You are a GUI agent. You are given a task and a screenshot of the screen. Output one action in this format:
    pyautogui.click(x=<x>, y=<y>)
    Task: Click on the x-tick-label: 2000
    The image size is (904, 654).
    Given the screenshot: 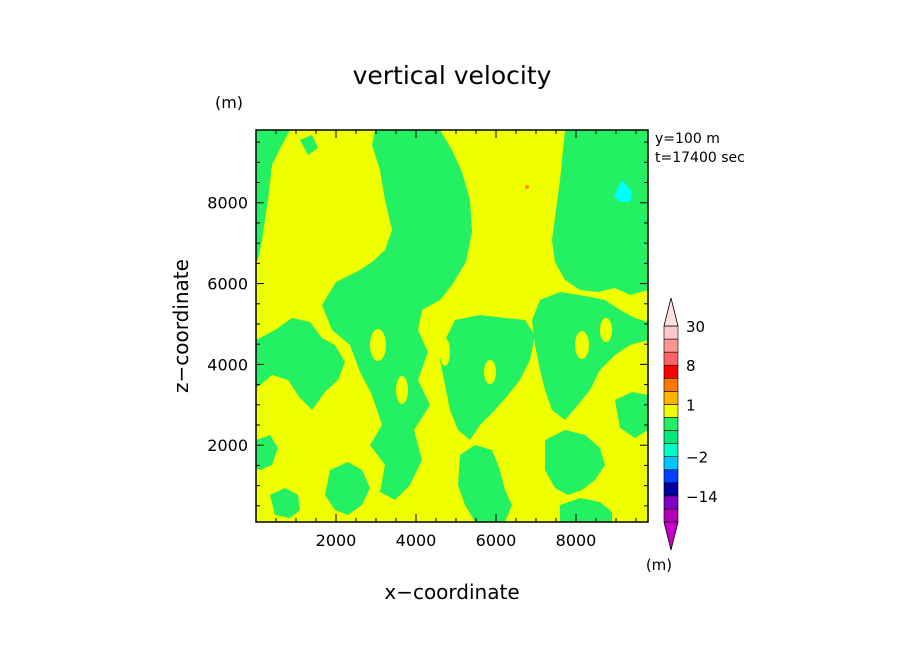 What is the action you would take?
    pyautogui.click(x=336, y=540)
    